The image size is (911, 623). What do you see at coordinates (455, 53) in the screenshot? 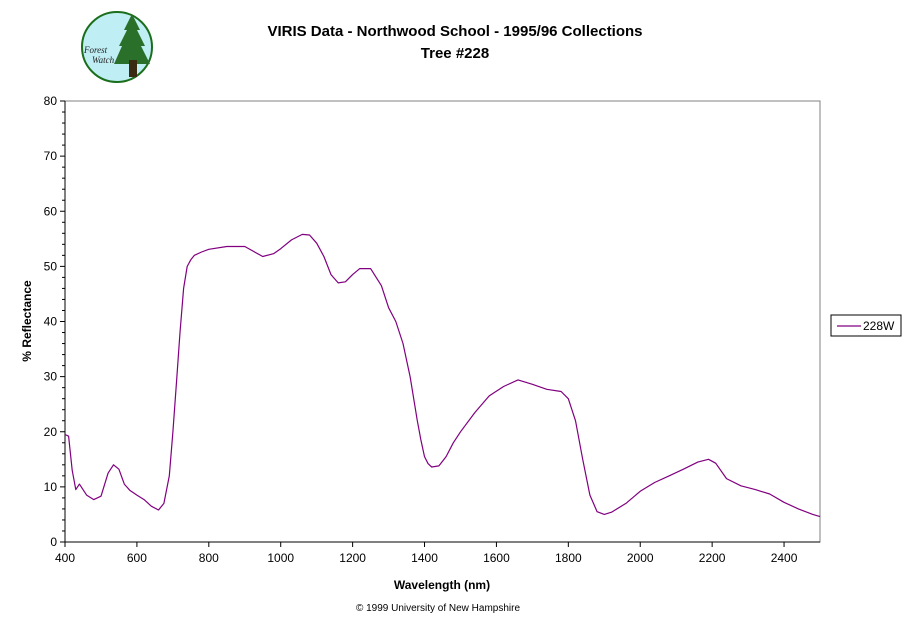
I see `chart-subtitle: Tree #228` at bounding box center [455, 53].